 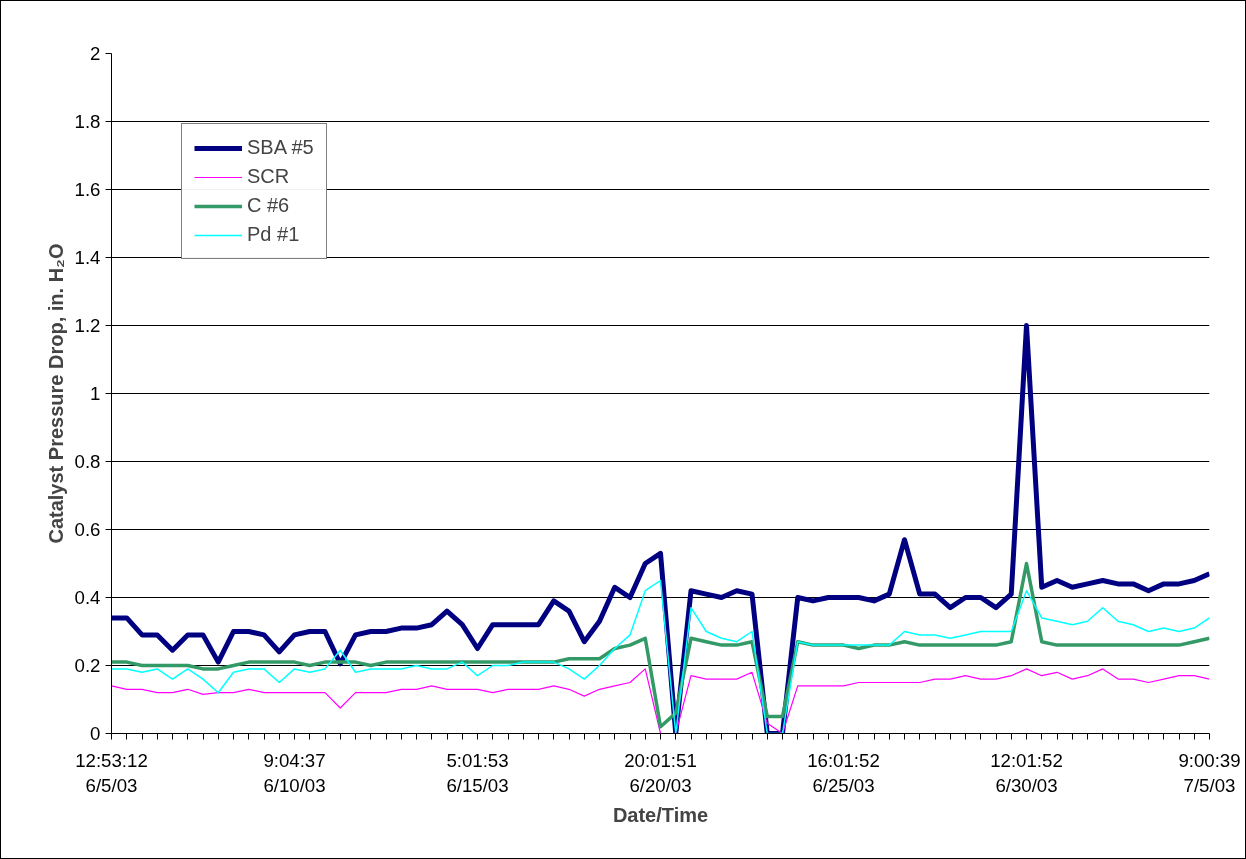 What do you see at coordinates (87, 461) in the screenshot?
I see `y-tick-label: 0.8` at bounding box center [87, 461].